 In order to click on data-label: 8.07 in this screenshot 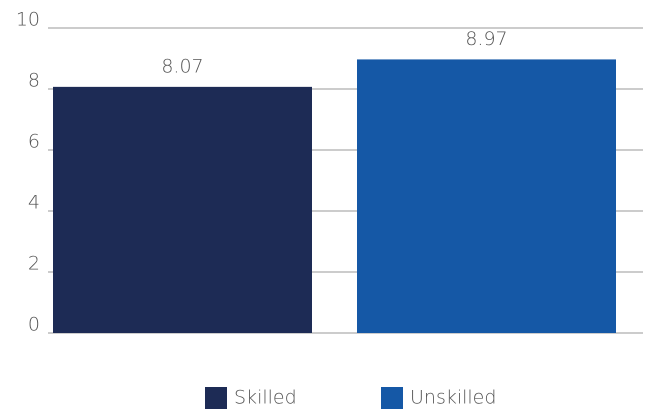, I will do `click(182, 66)`.